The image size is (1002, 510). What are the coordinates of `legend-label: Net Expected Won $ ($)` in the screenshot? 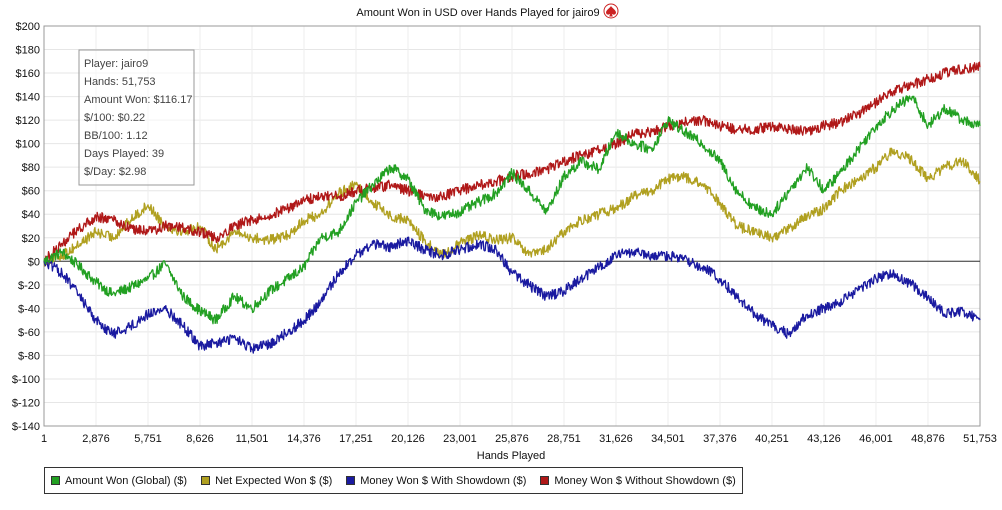 It's located at (274, 480).